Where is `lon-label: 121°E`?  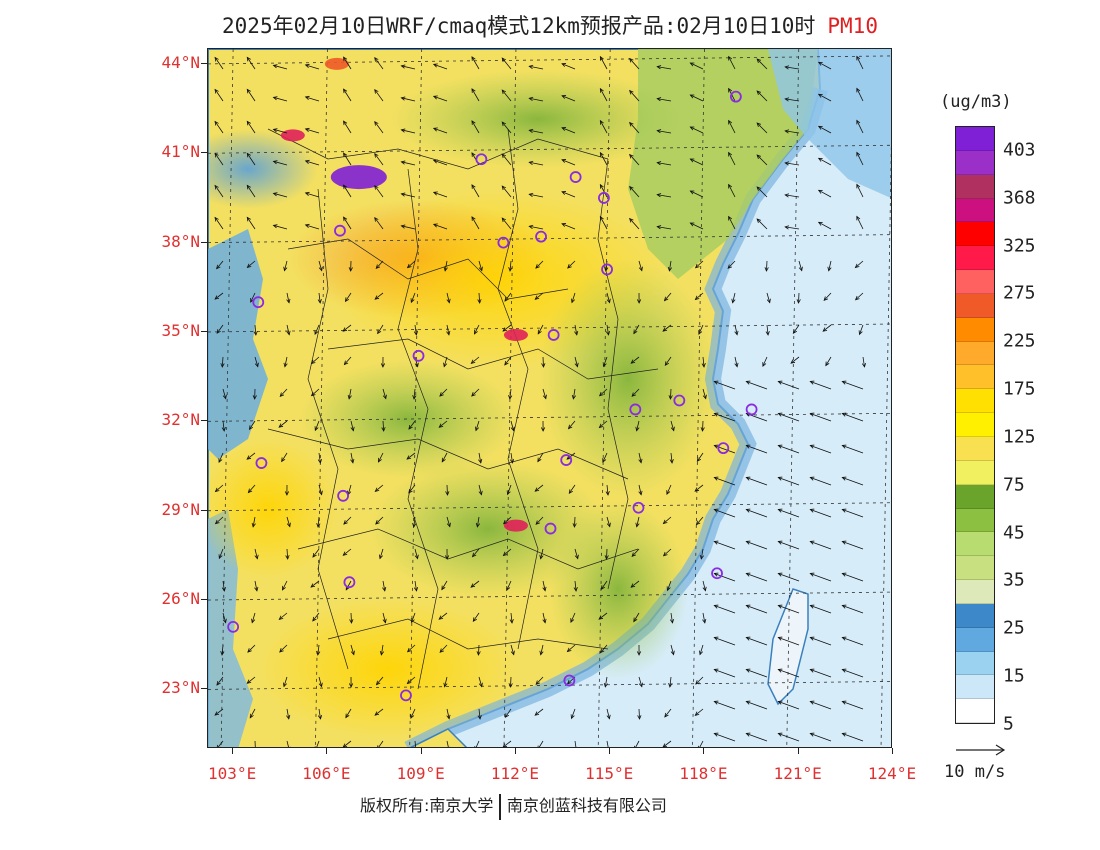
lon-label: 121°E is located at coordinates (797, 773).